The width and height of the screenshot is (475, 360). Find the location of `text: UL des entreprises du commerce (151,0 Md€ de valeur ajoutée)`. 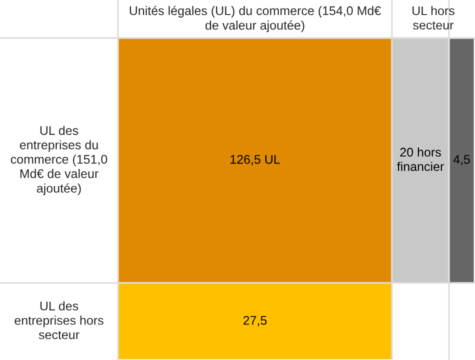

text: UL des entreprises du commerce (151,0 Md€ de valeur ajoutée) is located at coordinates (59, 161).